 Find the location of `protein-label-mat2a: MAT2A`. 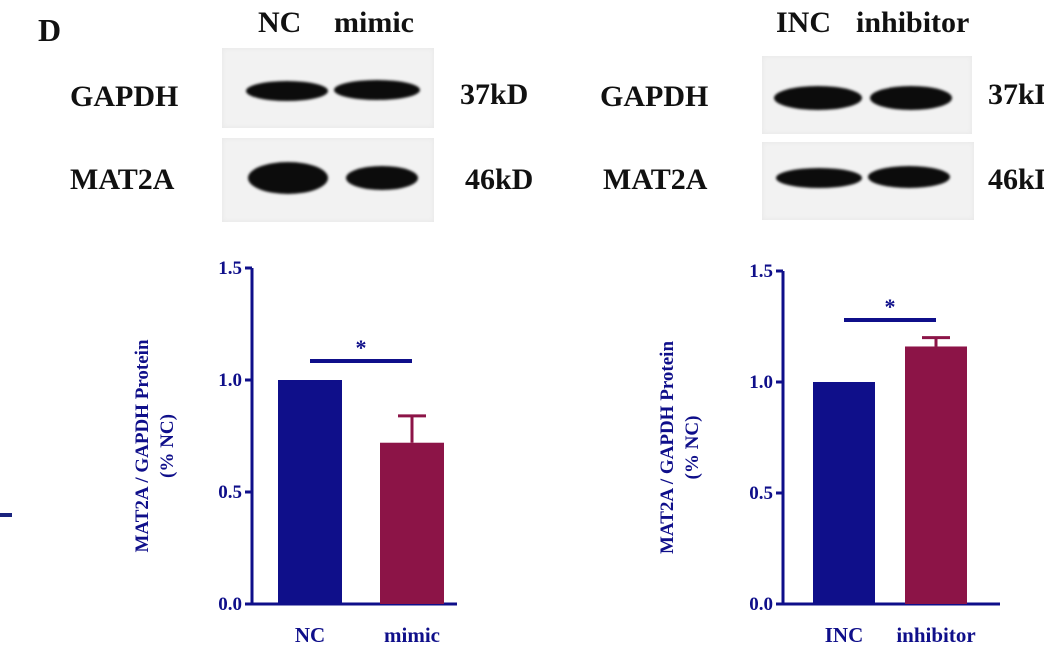

protein-label-mat2a: MAT2A is located at coordinates (122, 179).